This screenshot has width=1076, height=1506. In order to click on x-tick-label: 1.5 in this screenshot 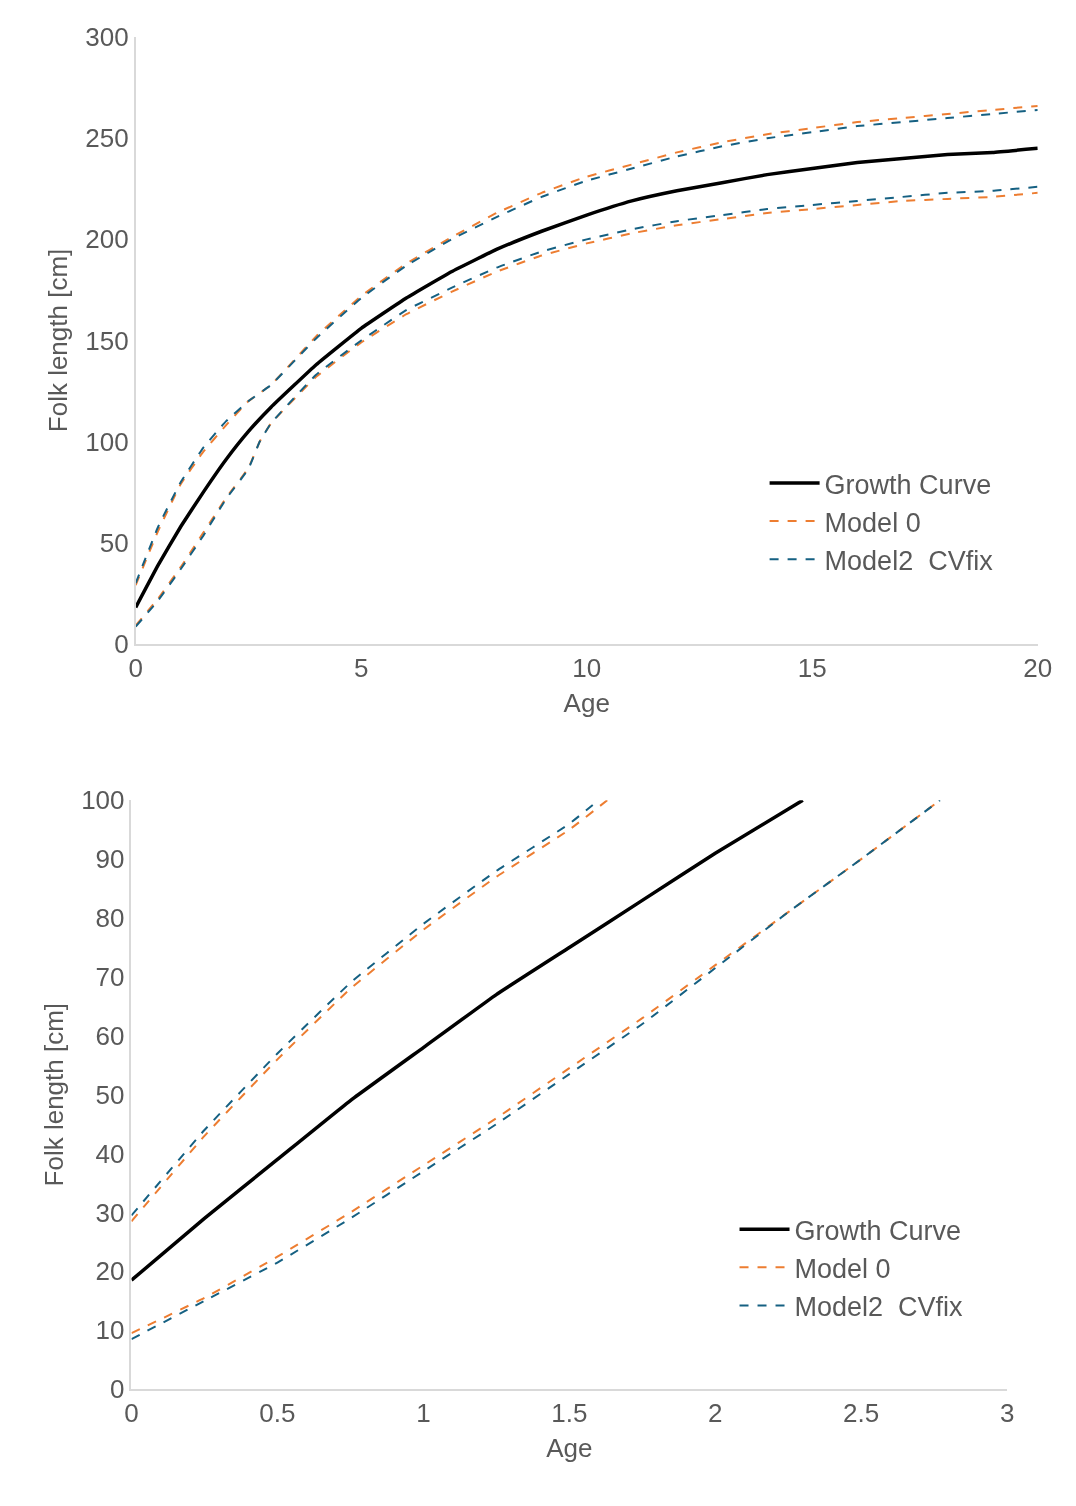, I will do `click(569, 1413)`.